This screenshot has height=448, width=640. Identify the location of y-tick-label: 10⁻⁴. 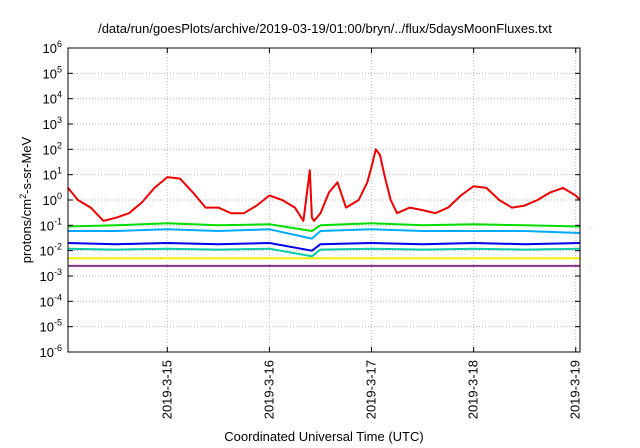
(51, 300).